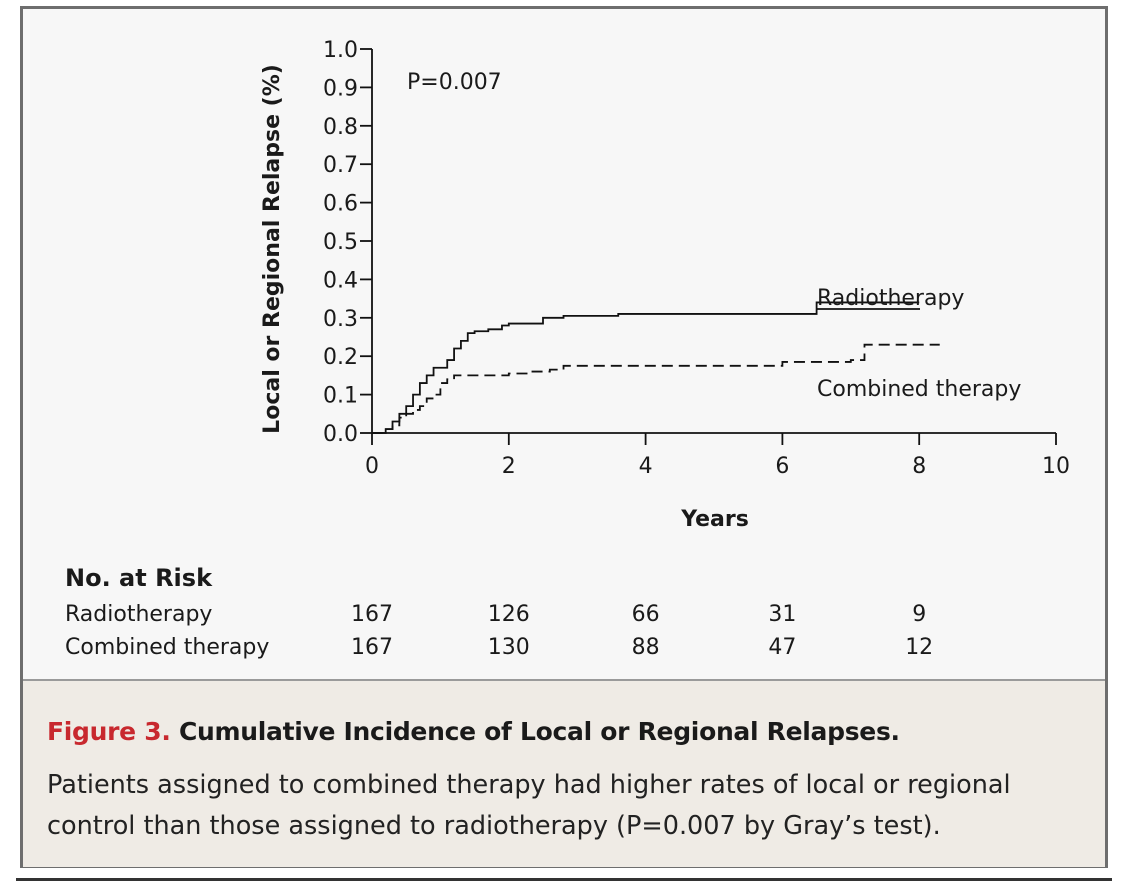  What do you see at coordinates (782, 647) in the screenshot?
I see `risk-value: 47` at bounding box center [782, 647].